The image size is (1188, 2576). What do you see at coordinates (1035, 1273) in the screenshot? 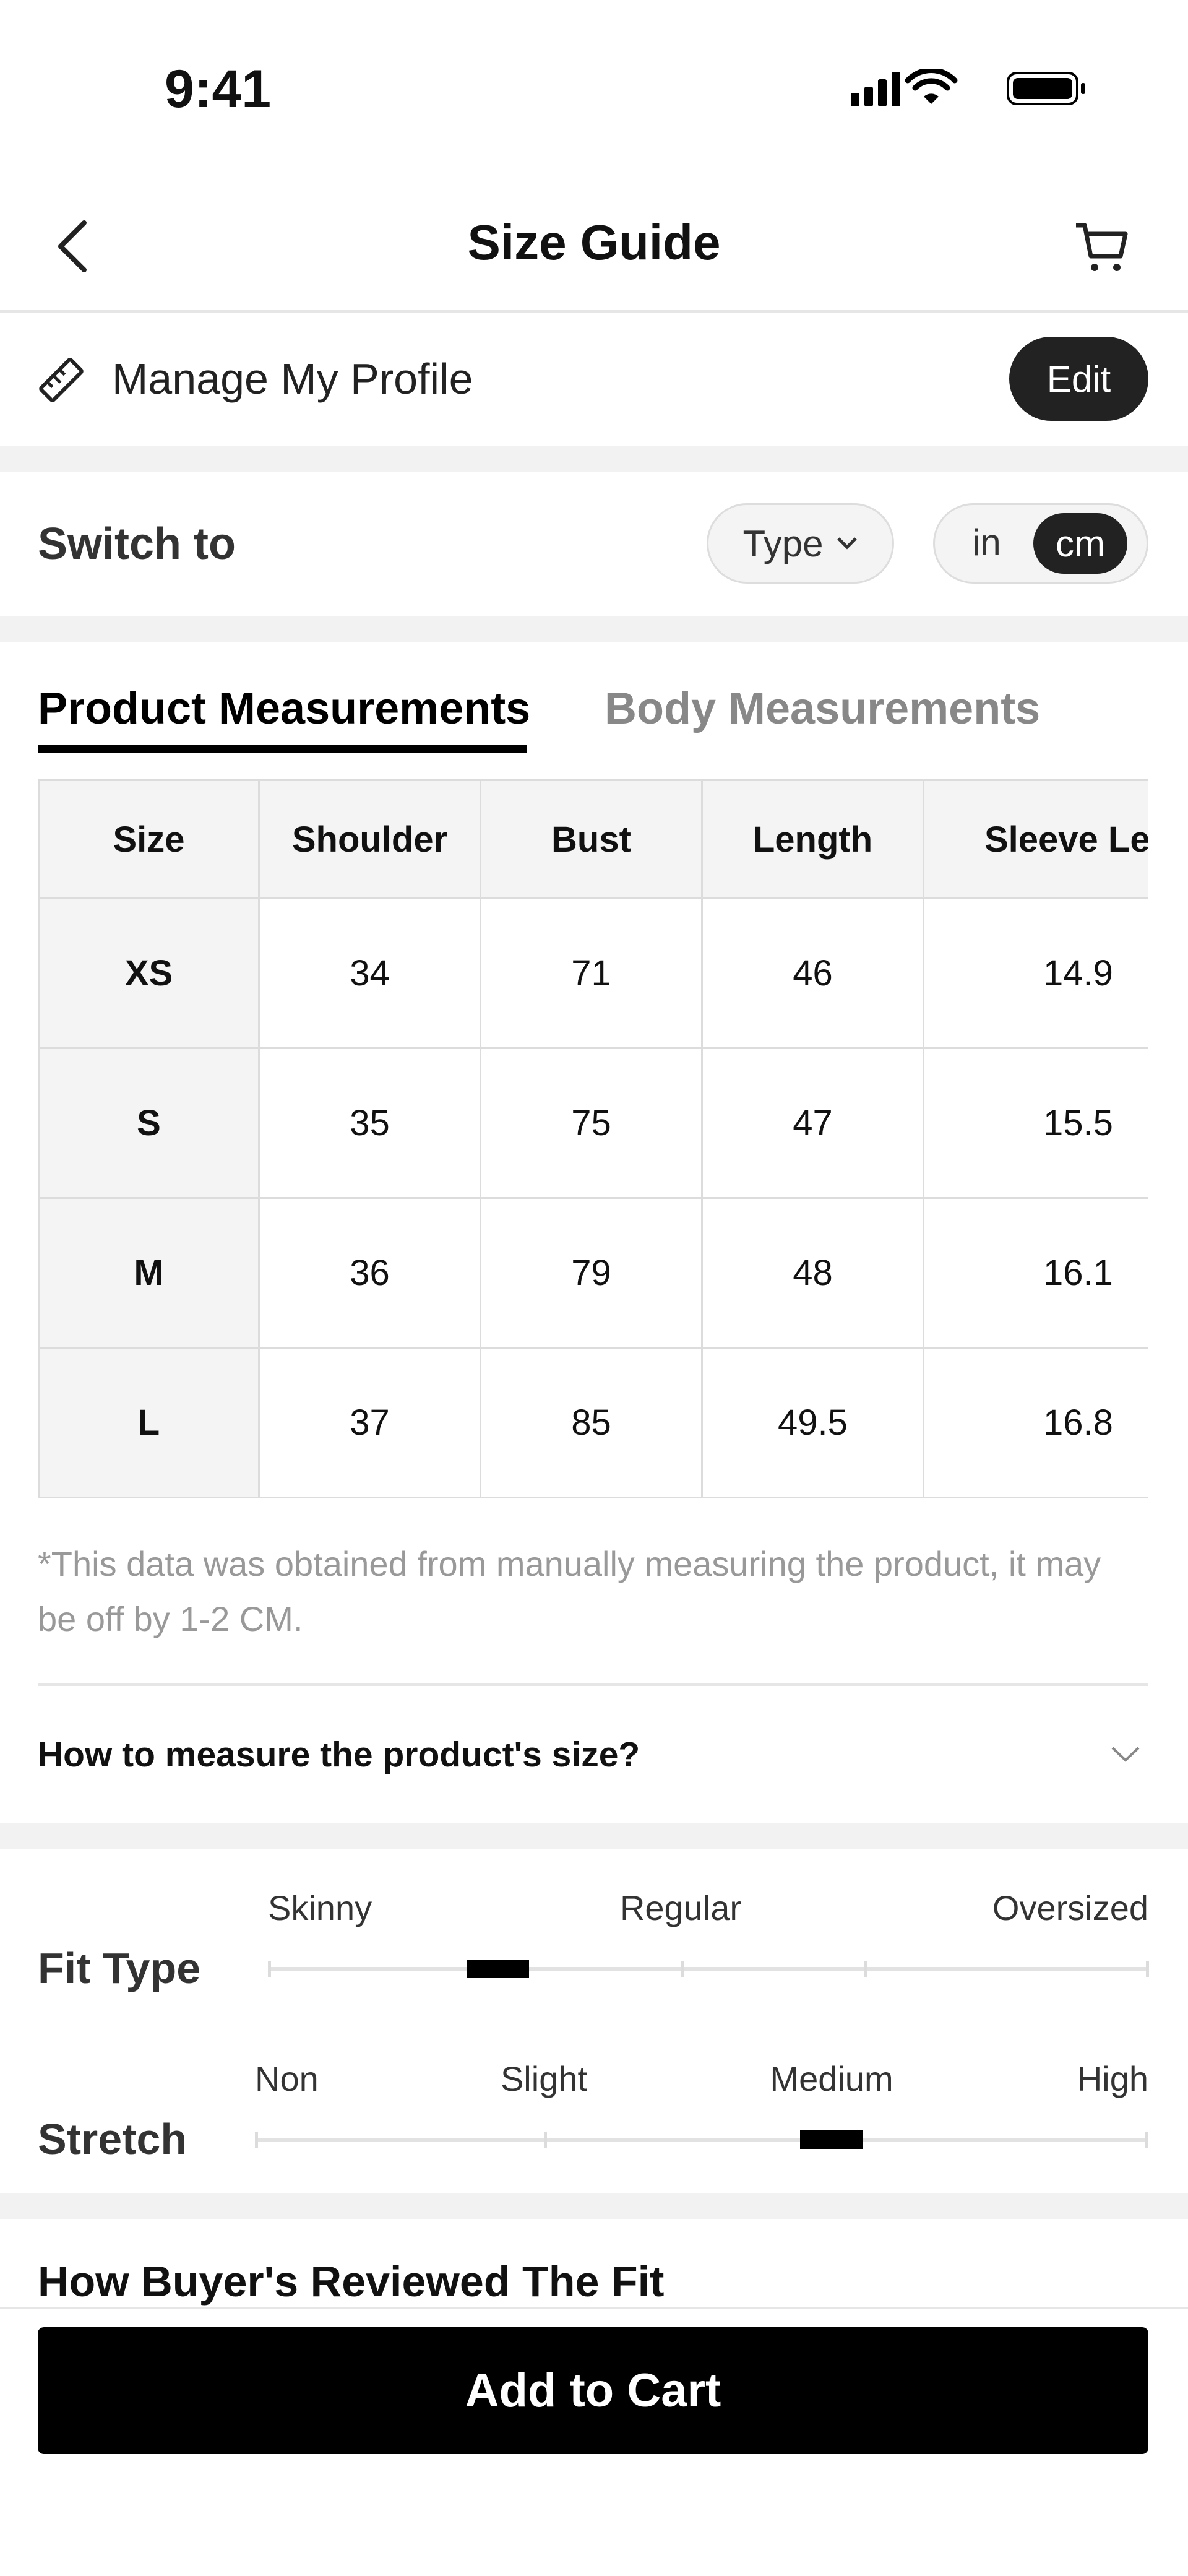
I see `value-cell: 16.1` at bounding box center [1035, 1273].